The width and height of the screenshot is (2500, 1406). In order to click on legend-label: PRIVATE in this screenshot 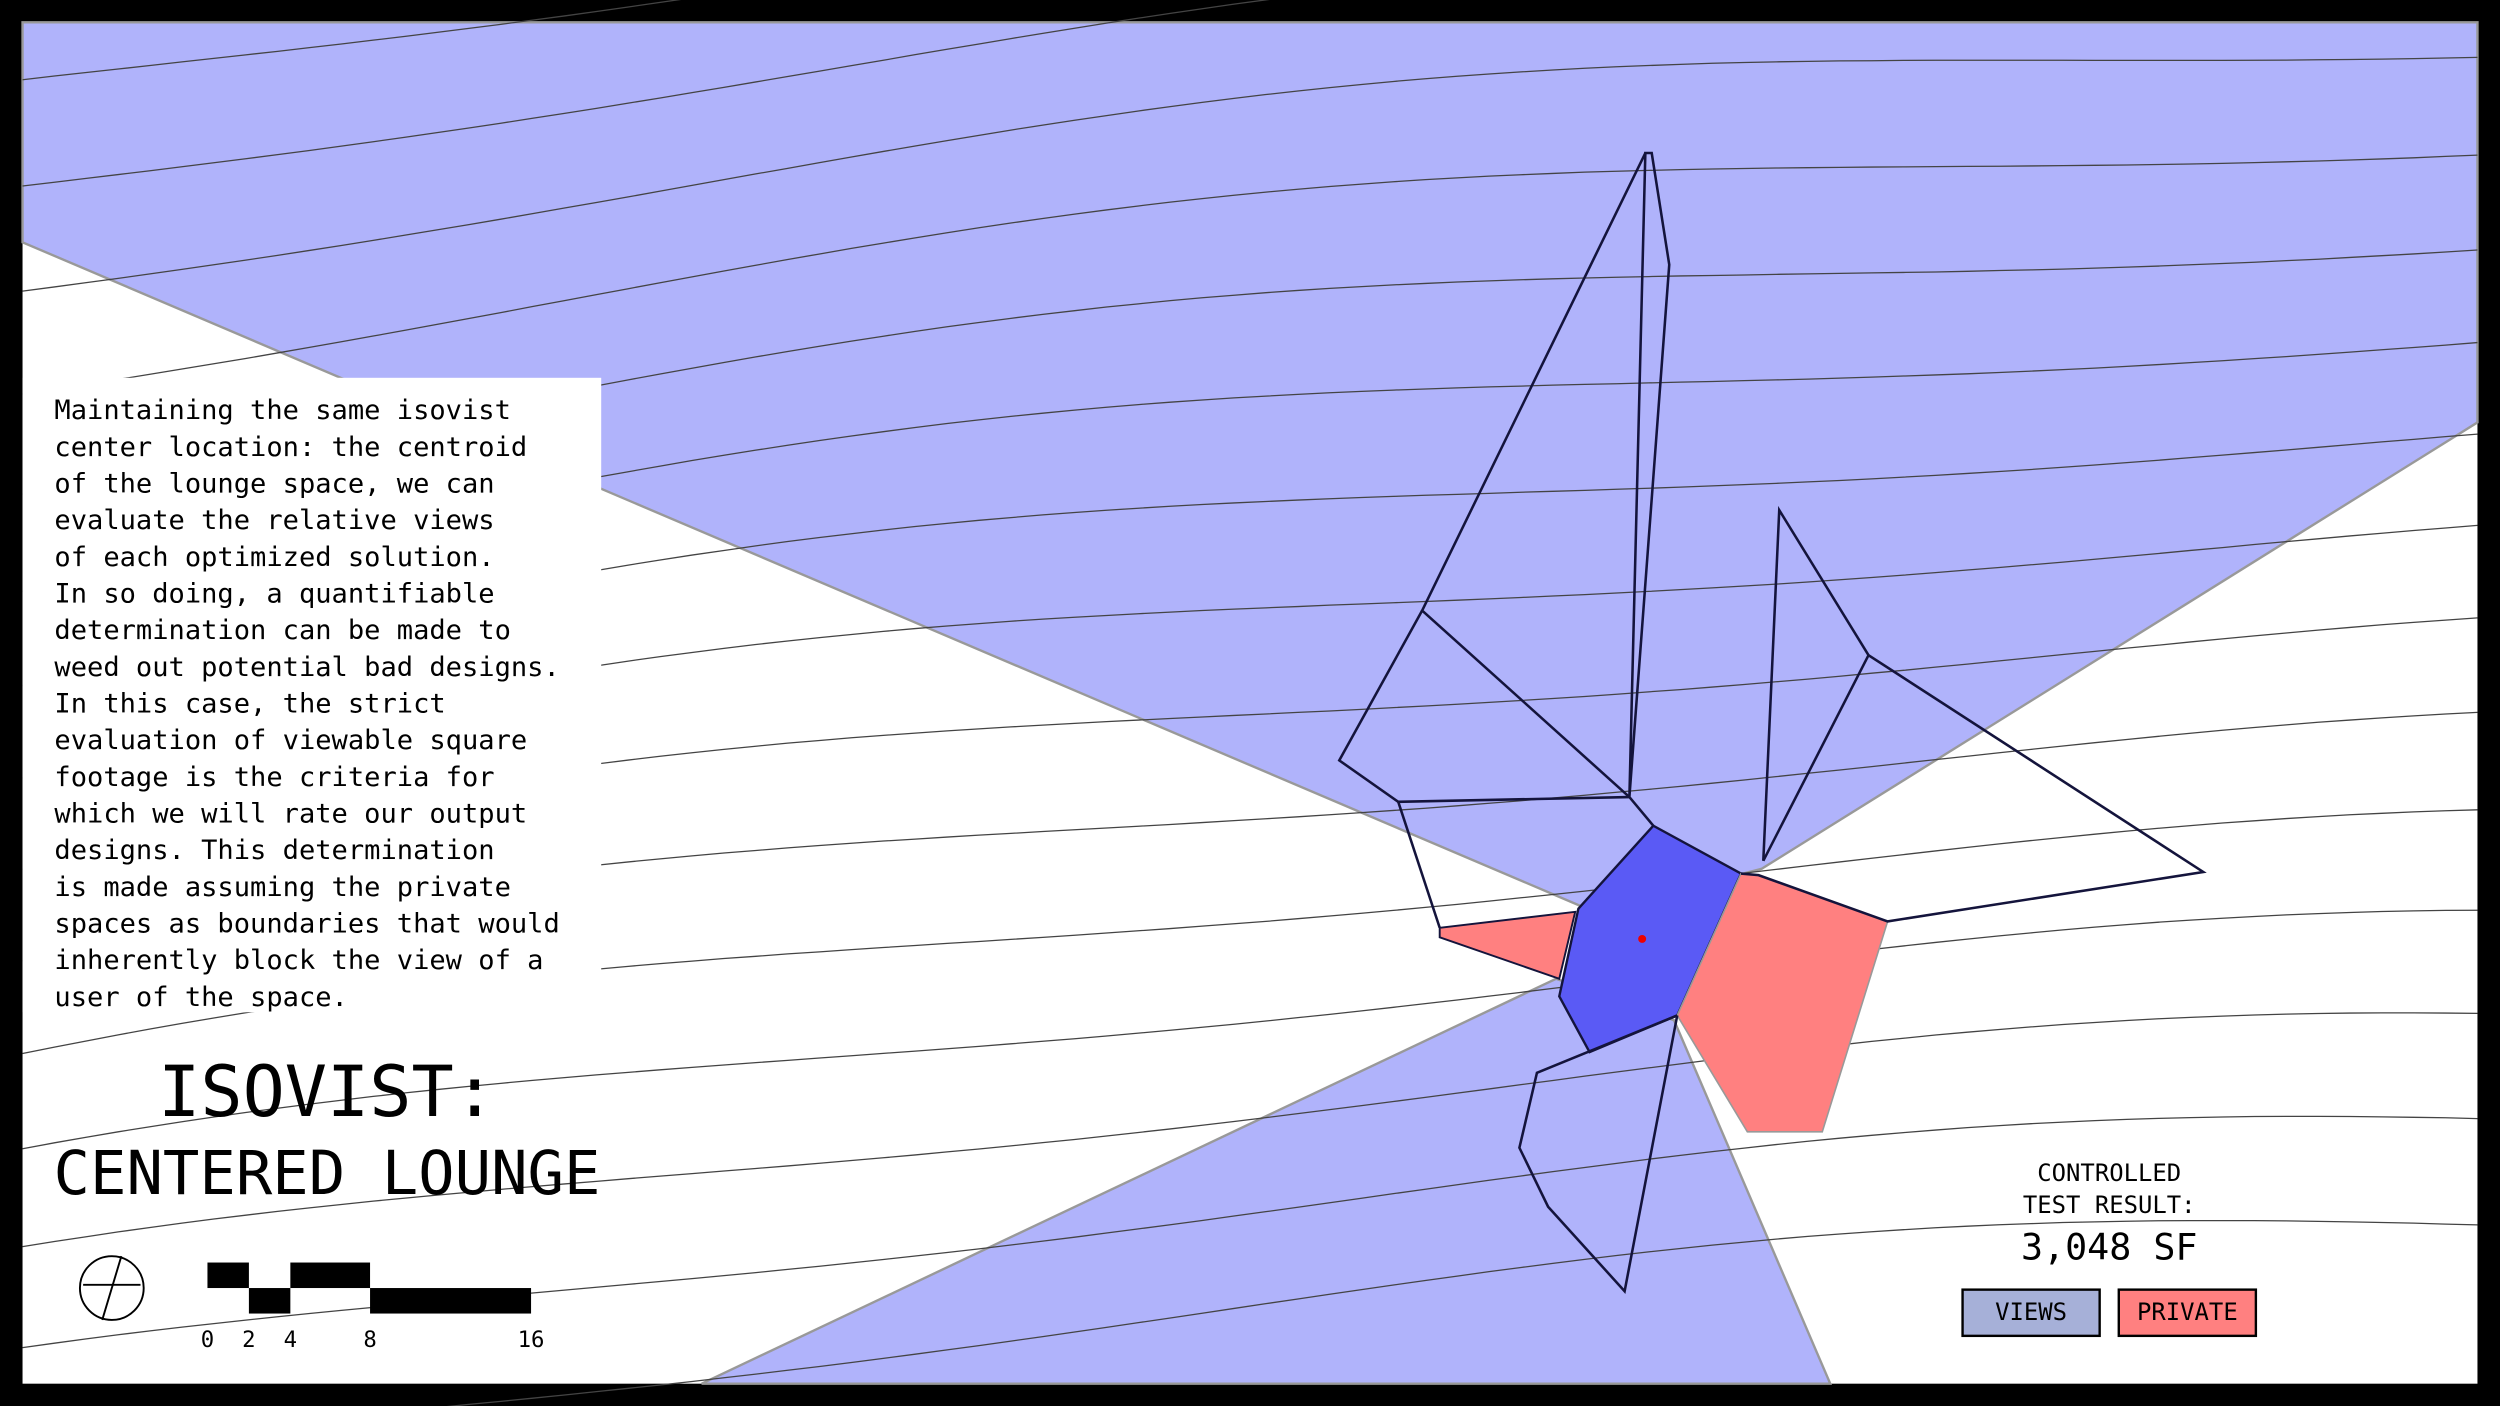, I will do `click(2187, 1312)`.